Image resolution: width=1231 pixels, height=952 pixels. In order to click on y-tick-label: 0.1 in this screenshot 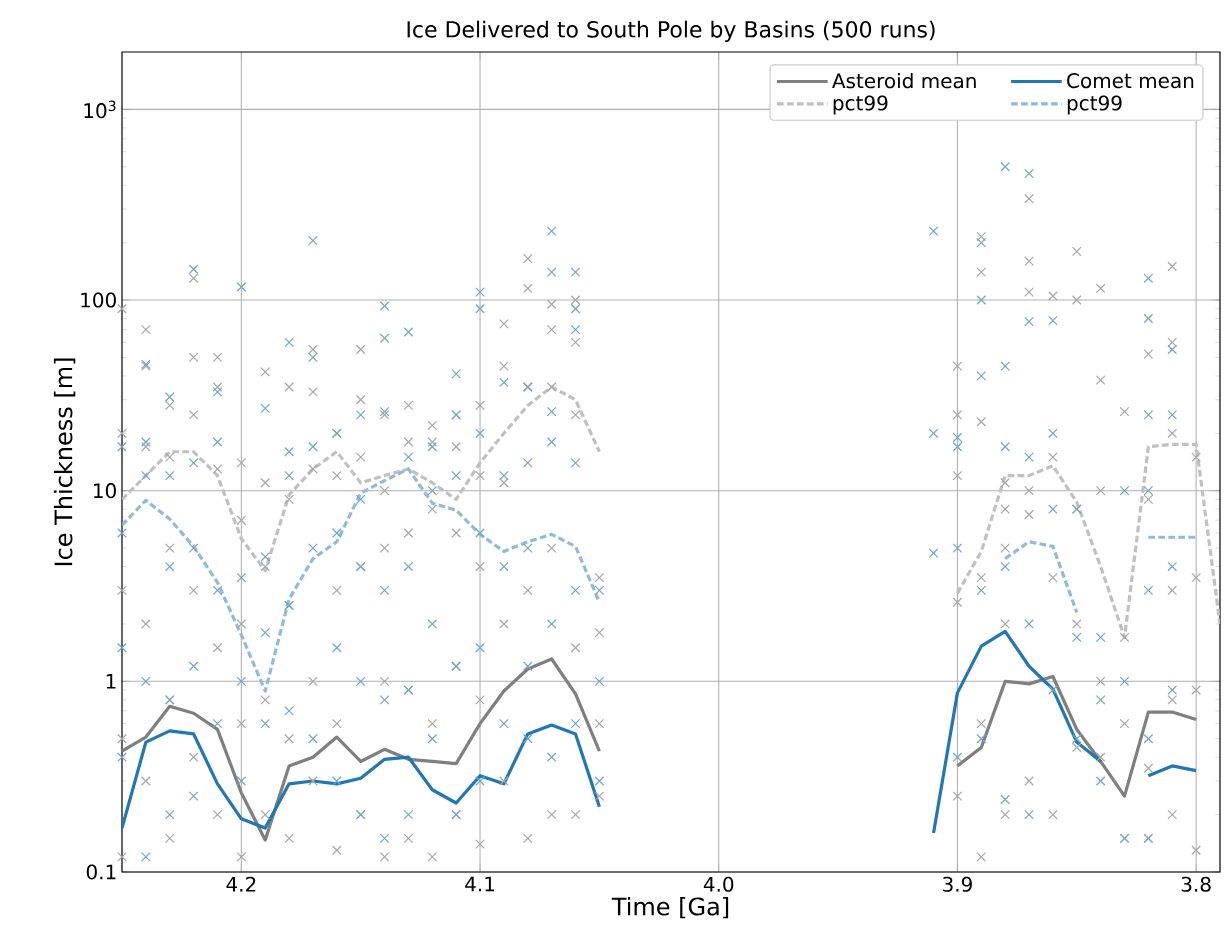, I will do `click(101, 872)`.